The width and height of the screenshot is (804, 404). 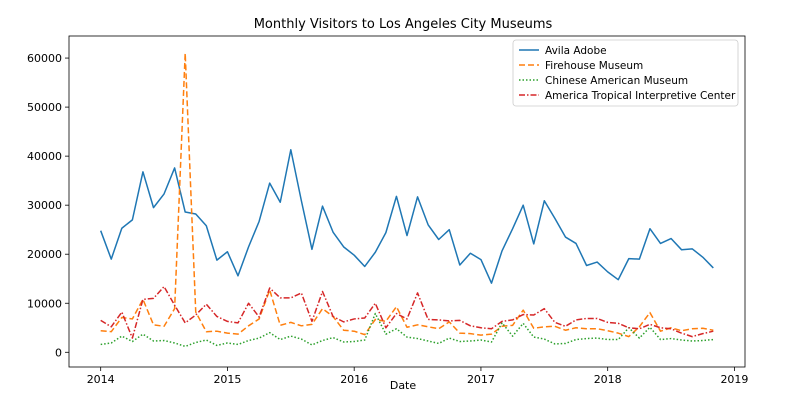 I want to click on y-tick-label: 10000, so click(x=44, y=303).